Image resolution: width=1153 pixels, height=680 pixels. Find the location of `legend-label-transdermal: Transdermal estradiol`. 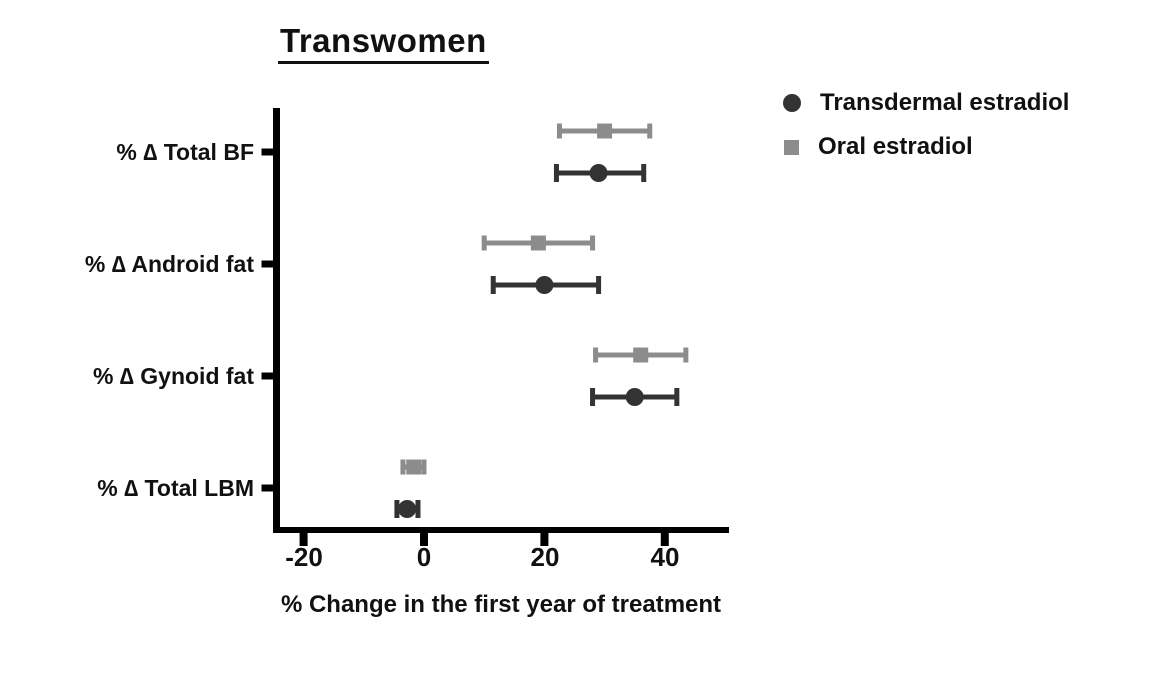

legend-label-transdermal: Transdermal estradiol is located at coordinates (945, 102).